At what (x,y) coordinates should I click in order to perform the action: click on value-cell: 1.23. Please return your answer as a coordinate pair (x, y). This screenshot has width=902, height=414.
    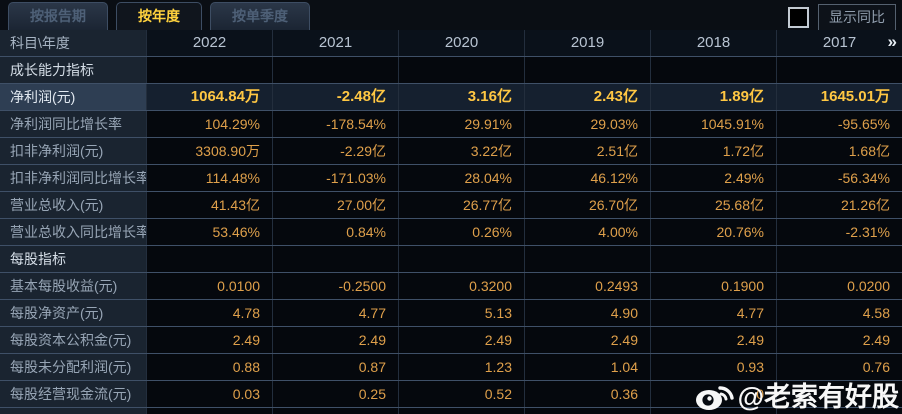
    Looking at the image, I should click on (461, 367).